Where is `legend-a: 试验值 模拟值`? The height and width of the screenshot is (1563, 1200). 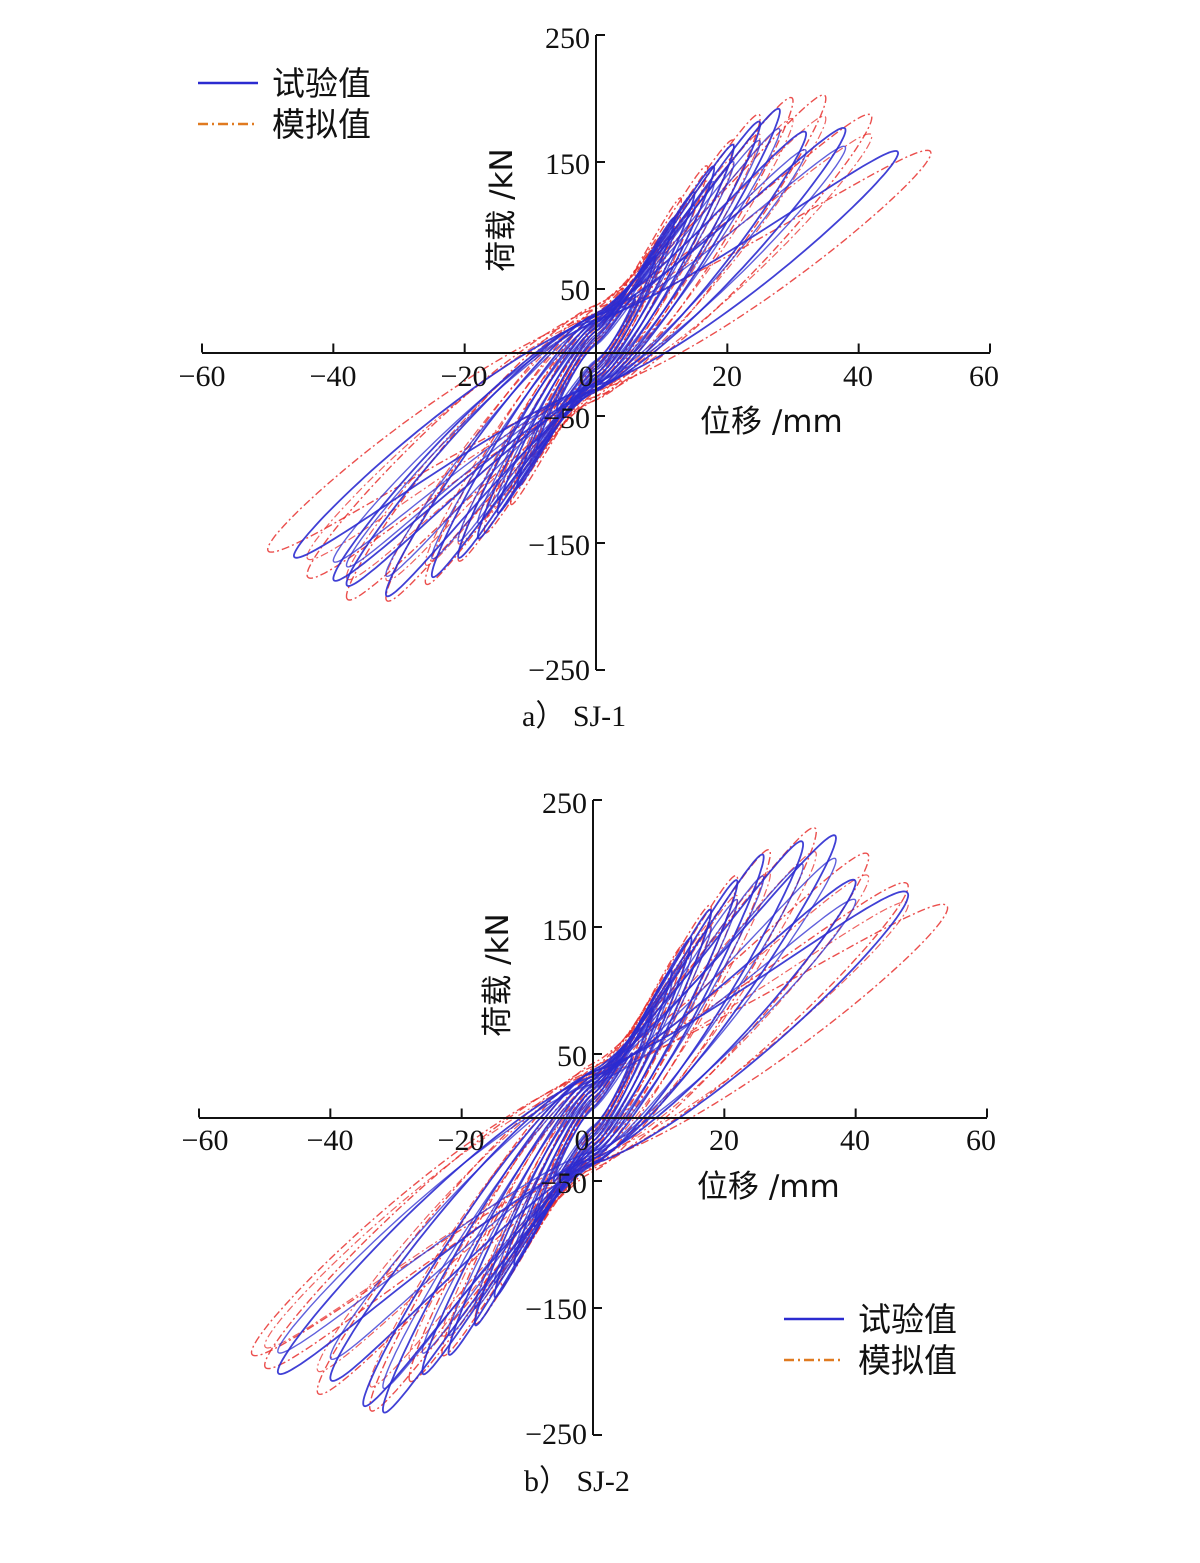
legend-a: 试验值 模拟值 is located at coordinates (284, 104).